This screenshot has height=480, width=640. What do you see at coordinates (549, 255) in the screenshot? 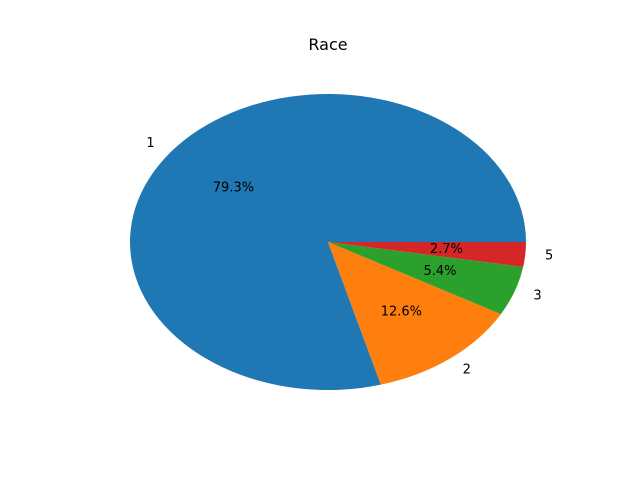
I see `slice-label-5: 5` at bounding box center [549, 255].